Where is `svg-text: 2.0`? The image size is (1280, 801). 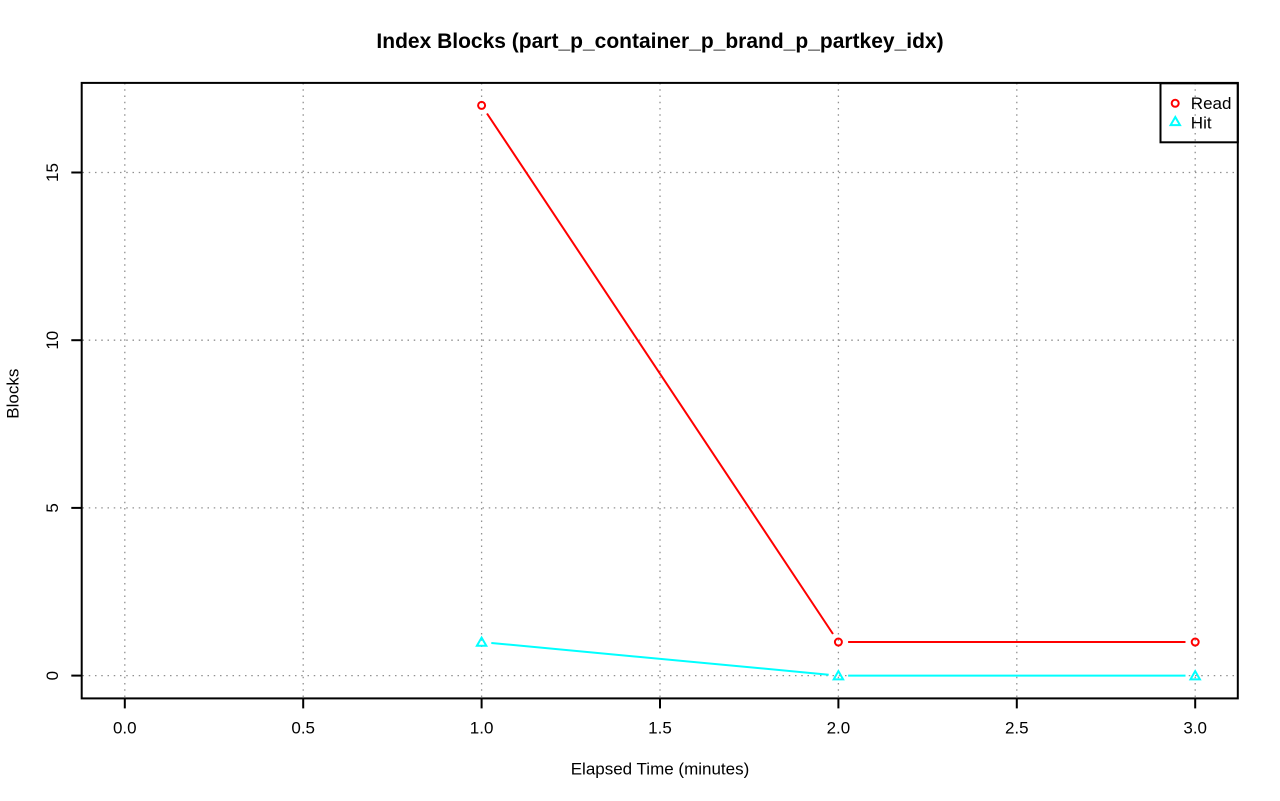
svg-text: 2.0 is located at coordinates (839, 728).